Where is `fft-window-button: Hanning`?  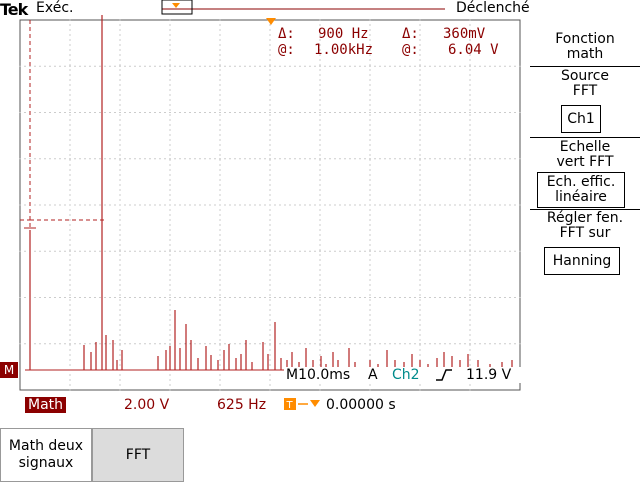 fft-window-button: Hanning is located at coordinates (582, 261).